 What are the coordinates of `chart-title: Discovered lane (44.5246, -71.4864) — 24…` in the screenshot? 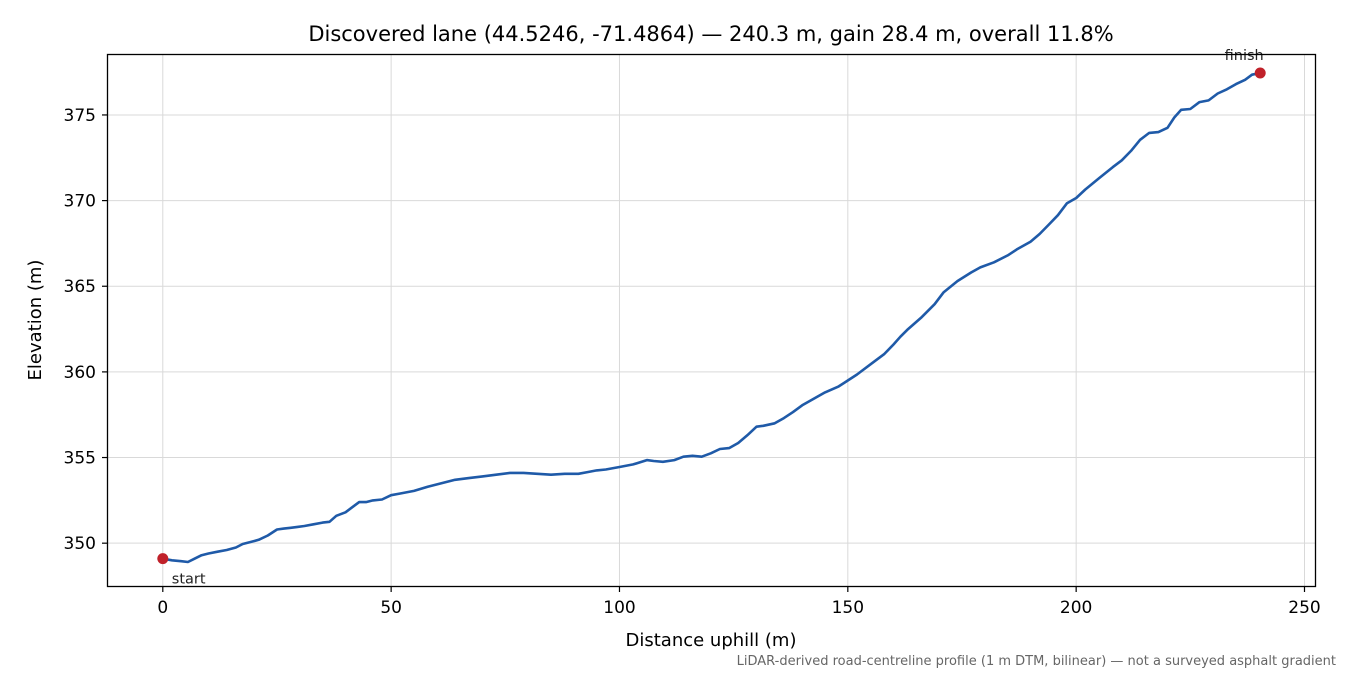 It's located at (710, 34).